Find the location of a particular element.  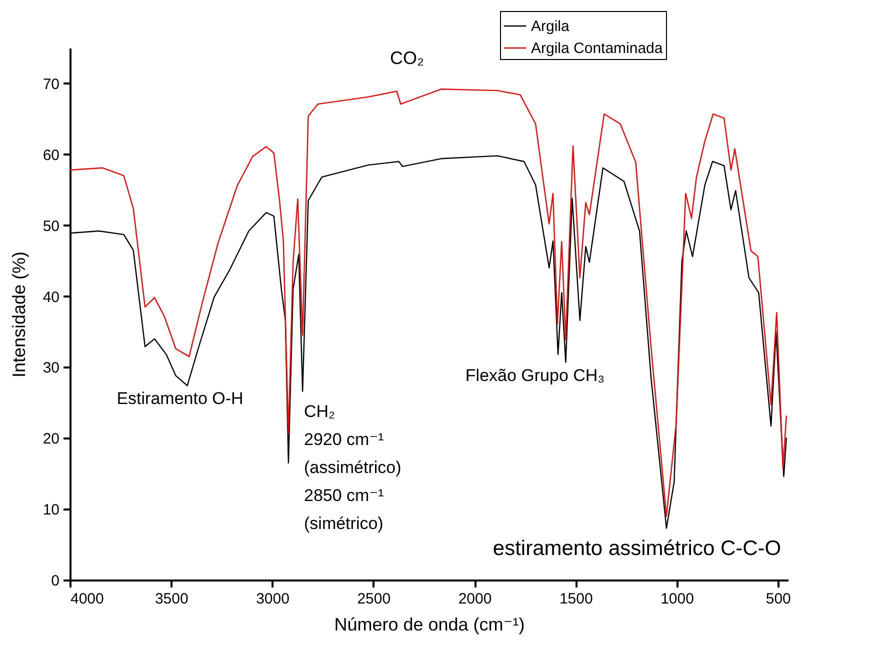

legend-label: Argila Contaminada is located at coordinates (597, 48).